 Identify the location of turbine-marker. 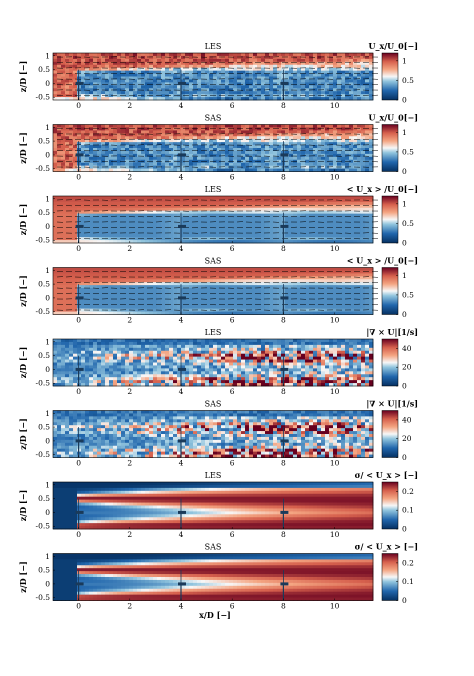
(79, 156).